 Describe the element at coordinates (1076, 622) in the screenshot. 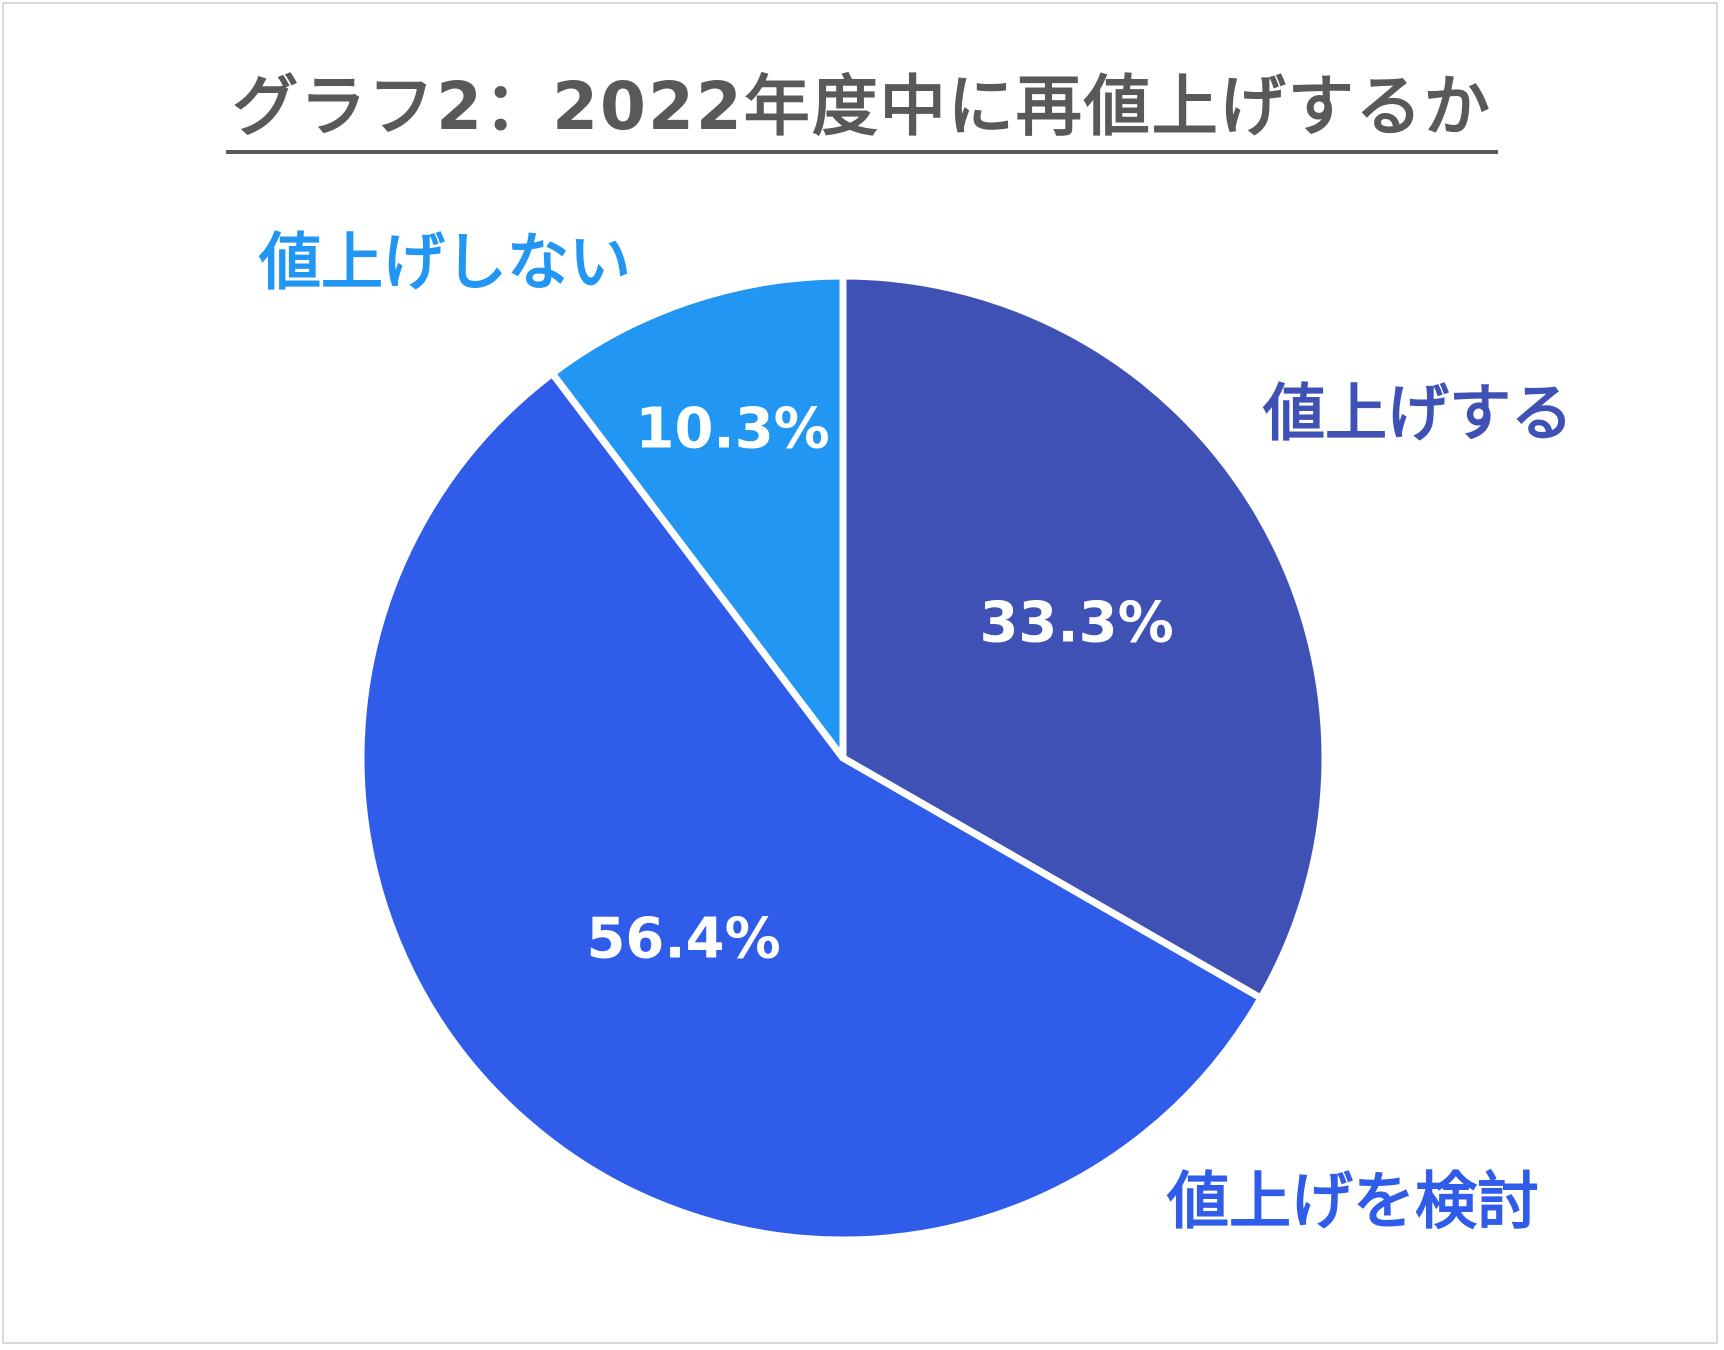

I see `pie-value-label: 33.3%` at that location.